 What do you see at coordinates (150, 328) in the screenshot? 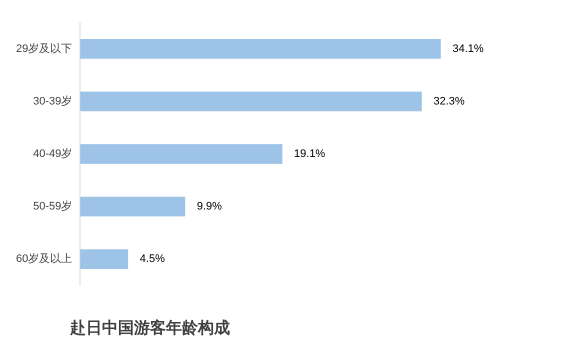
I see `text: 赴日中国游客年龄构成` at bounding box center [150, 328].